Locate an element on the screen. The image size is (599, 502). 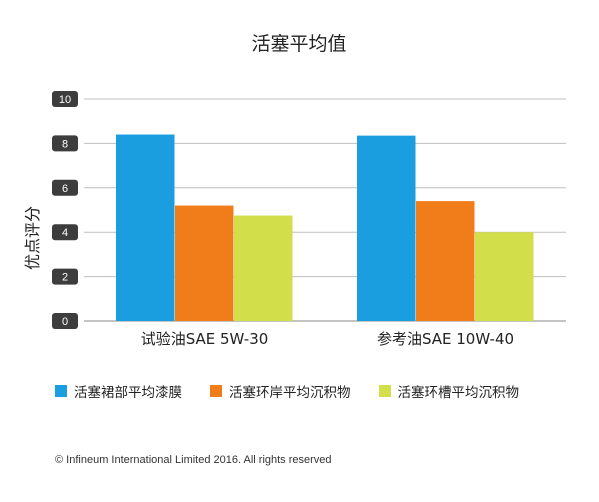
y-tick-label: 8 is located at coordinates (65, 144).